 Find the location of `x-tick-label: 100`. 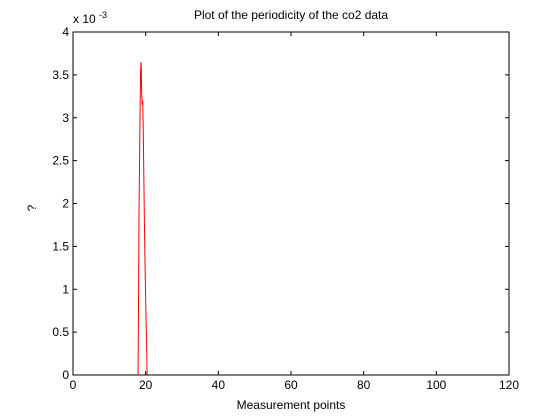

x-tick-label: 100 is located at coordinates (436, 385).